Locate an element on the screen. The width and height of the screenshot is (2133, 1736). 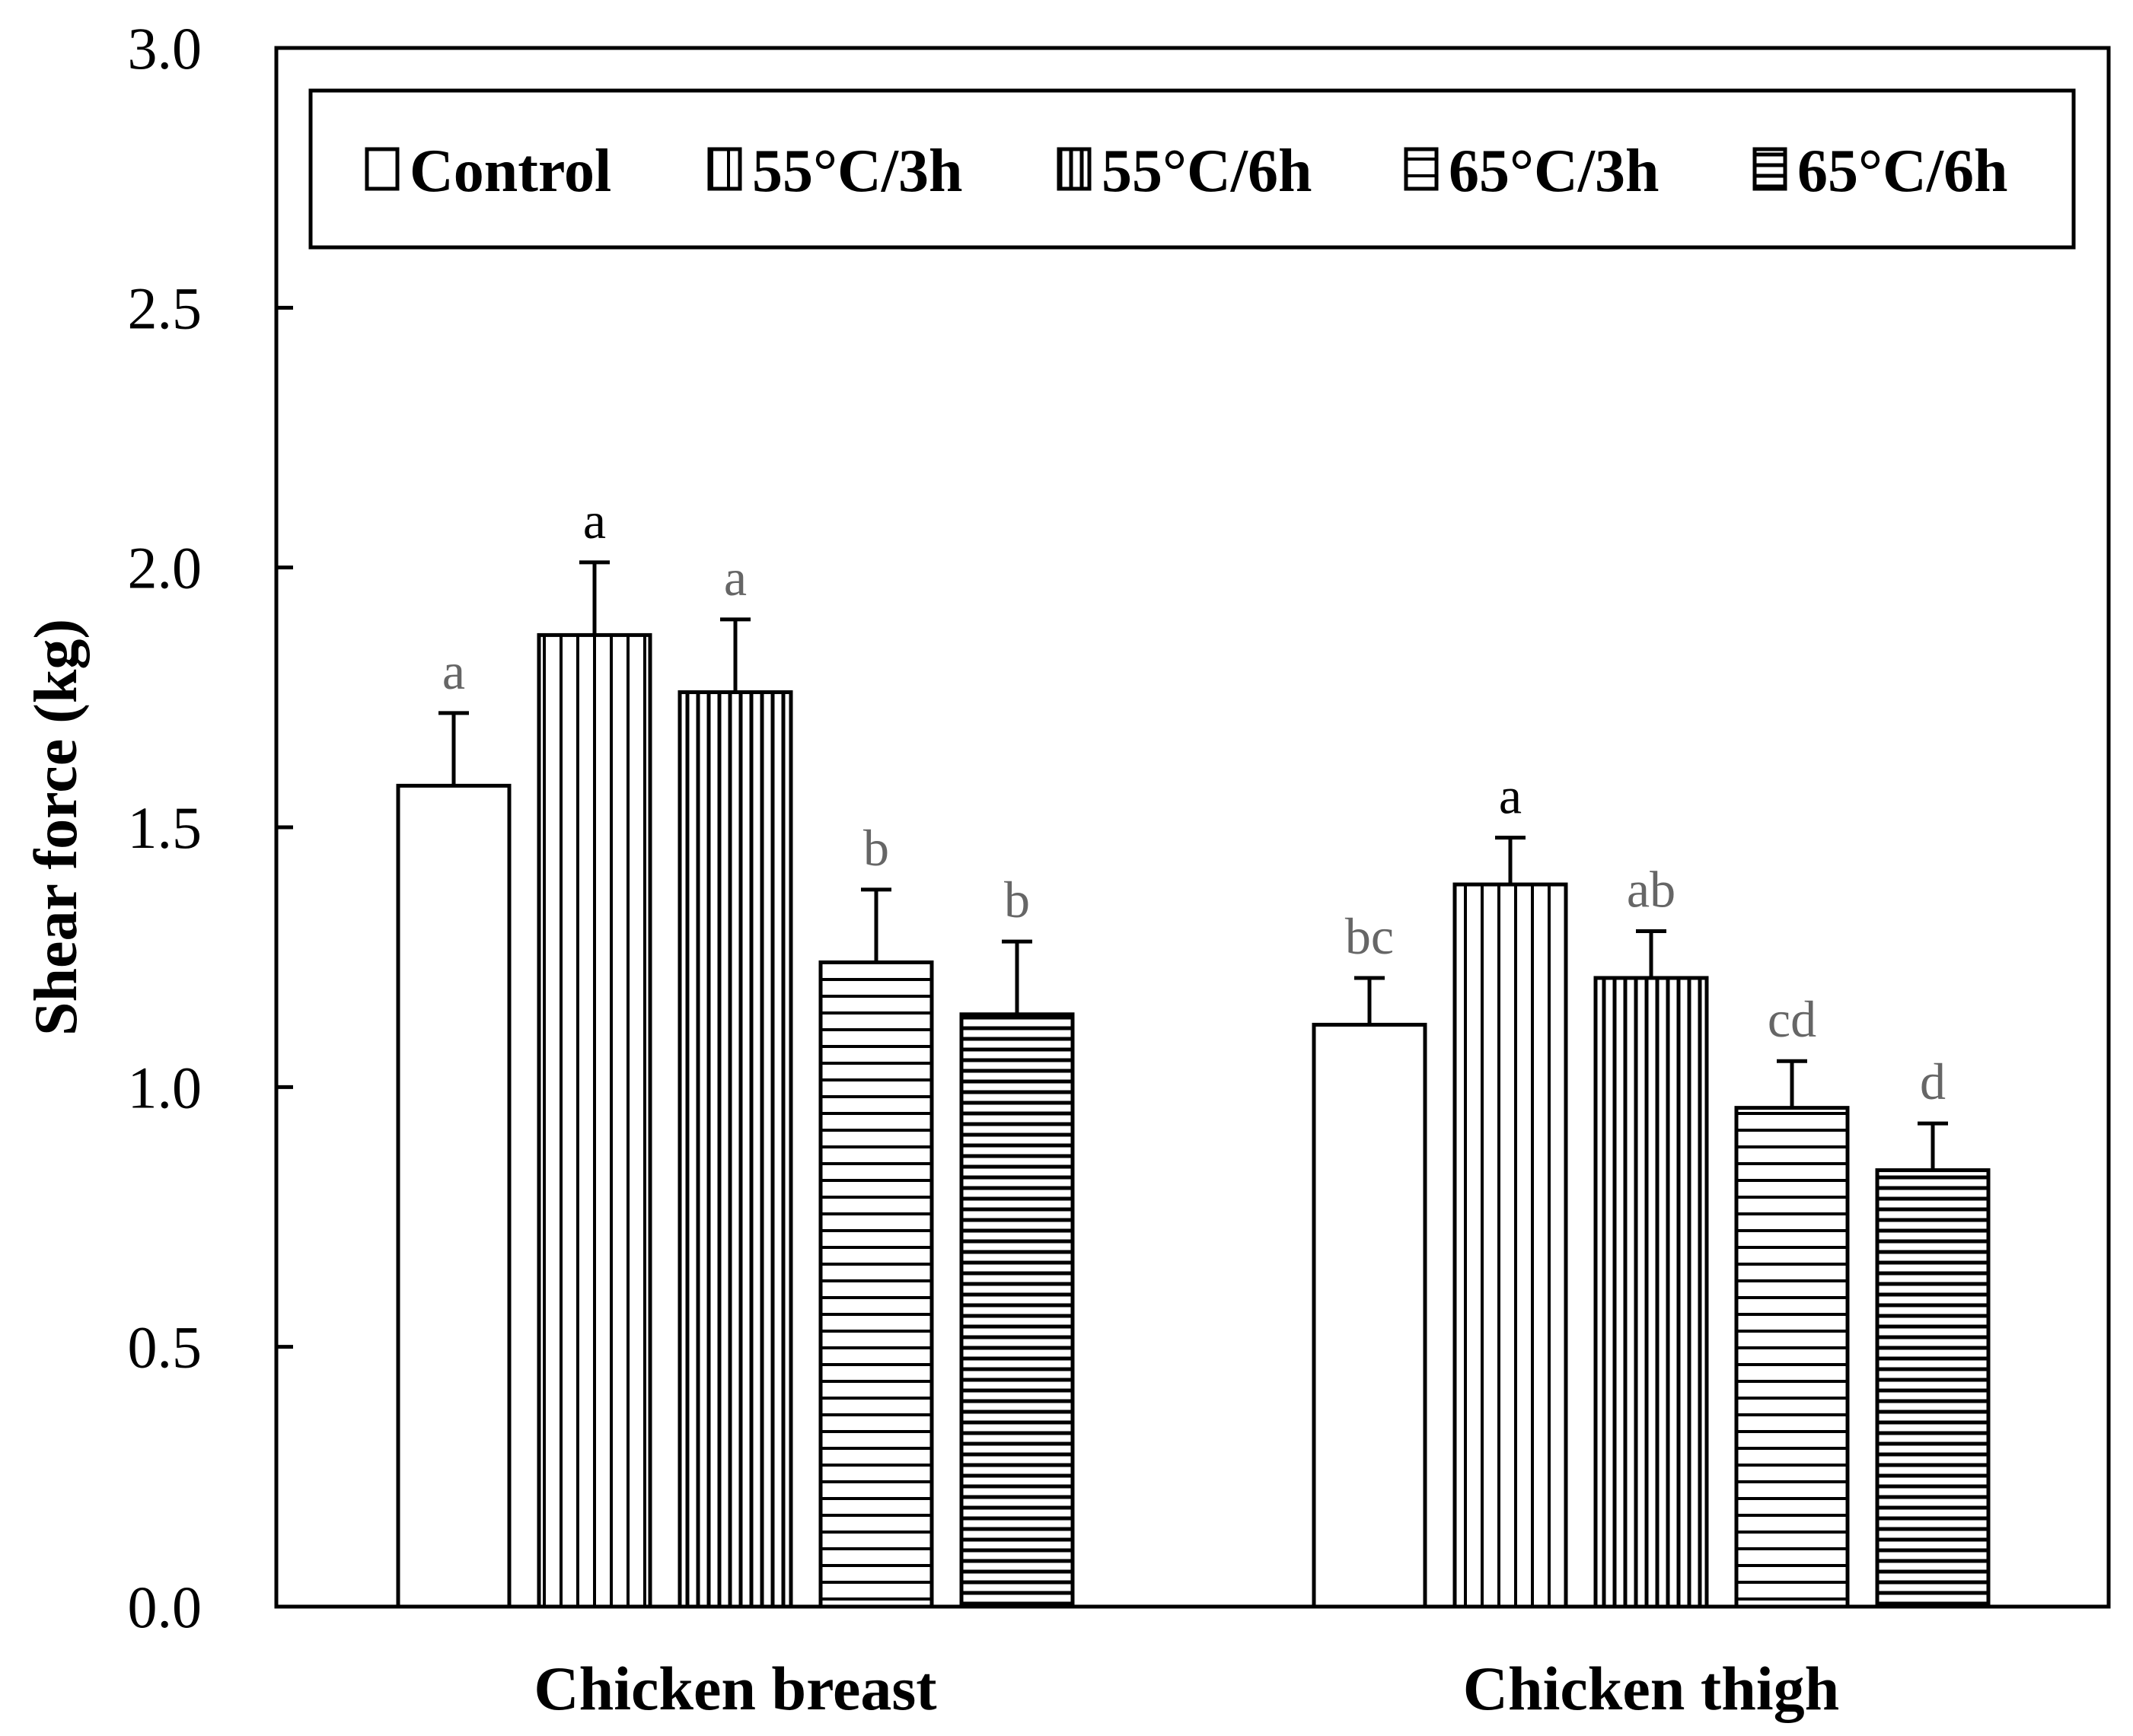
legend-label: 55°C/6h is located at coordinates (1207, 171).